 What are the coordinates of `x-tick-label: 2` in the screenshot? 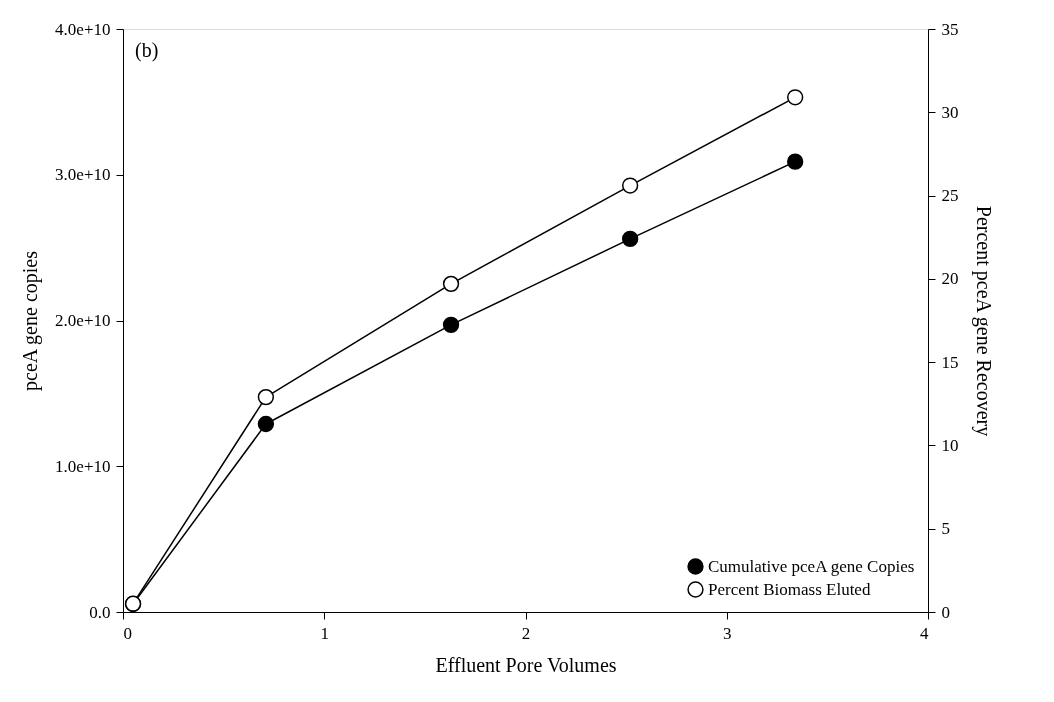 It's located at (526, 633).